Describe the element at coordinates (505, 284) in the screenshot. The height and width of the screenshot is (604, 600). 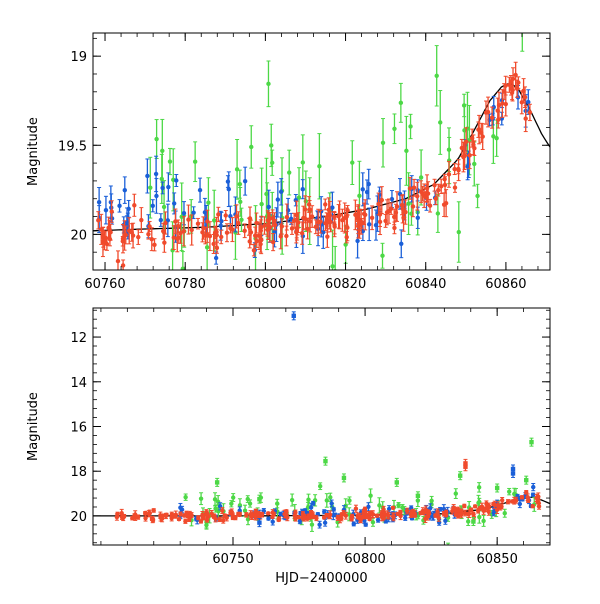
I see `top-x-tick-label: 60860` at that location.